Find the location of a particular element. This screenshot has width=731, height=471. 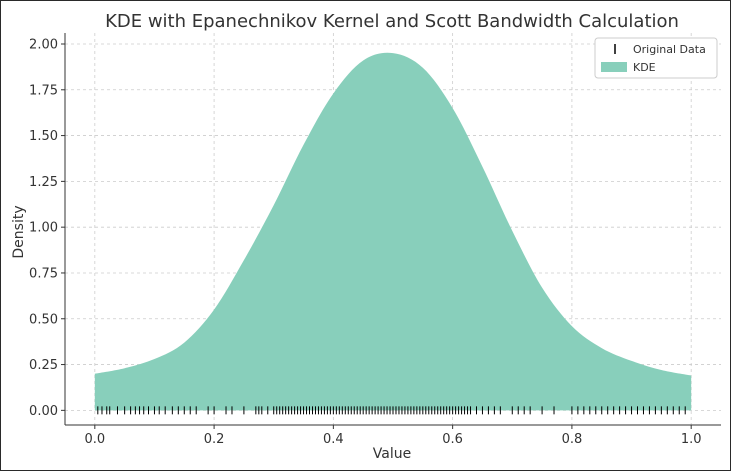

x-tick-label-0: 0.0 is located at coordinates (94, 439).